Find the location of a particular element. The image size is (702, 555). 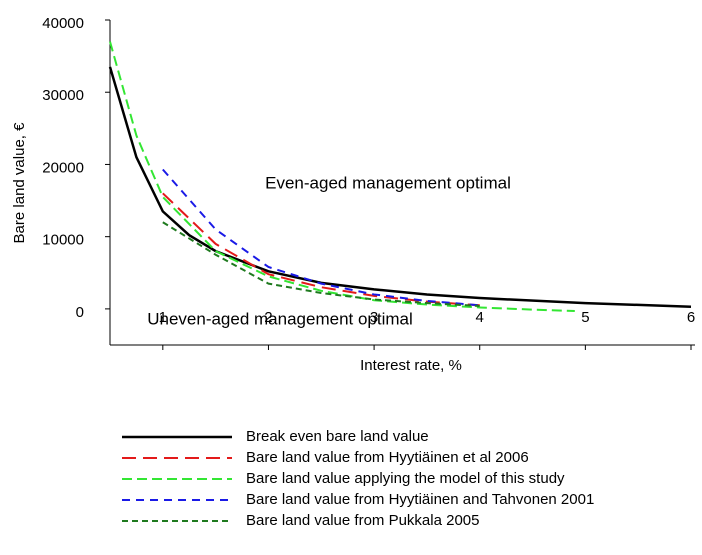

x-tick-label: 4 is located at coordinates (480, 317).